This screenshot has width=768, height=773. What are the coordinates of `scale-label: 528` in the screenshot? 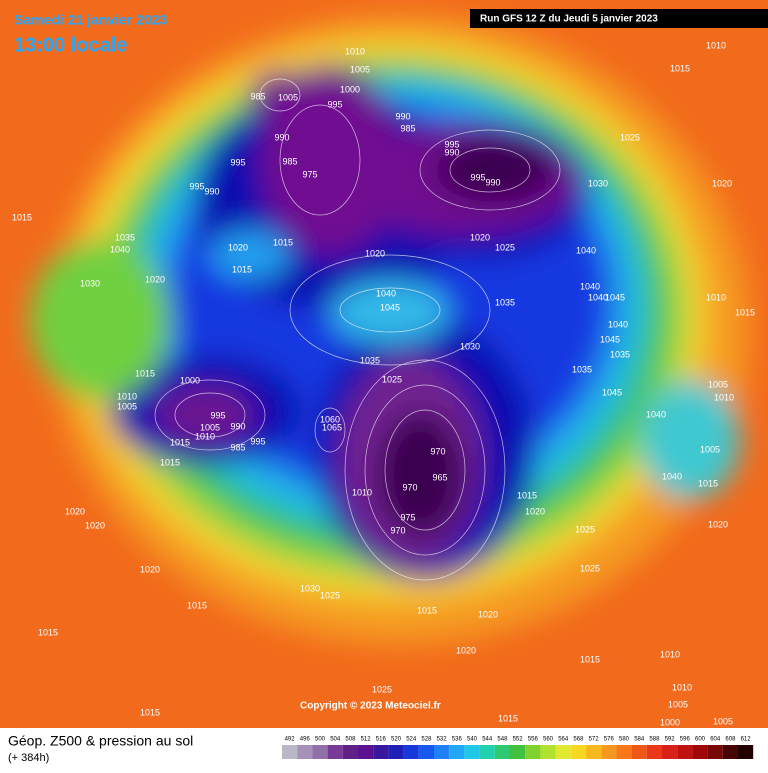 It's located at (426, 740).